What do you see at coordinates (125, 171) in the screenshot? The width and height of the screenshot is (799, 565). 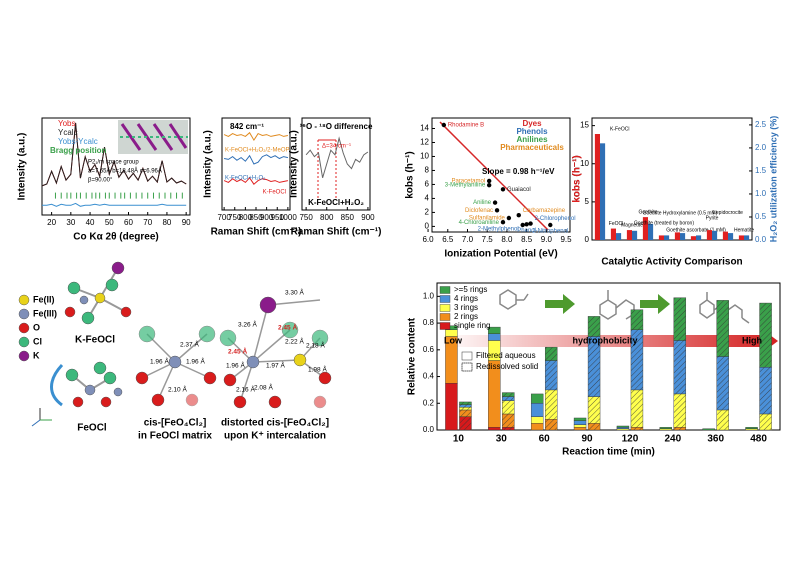 I see `annotation: a=7.65Å b=18.48Å c=6.96Å` at bounding box center [125, 171].